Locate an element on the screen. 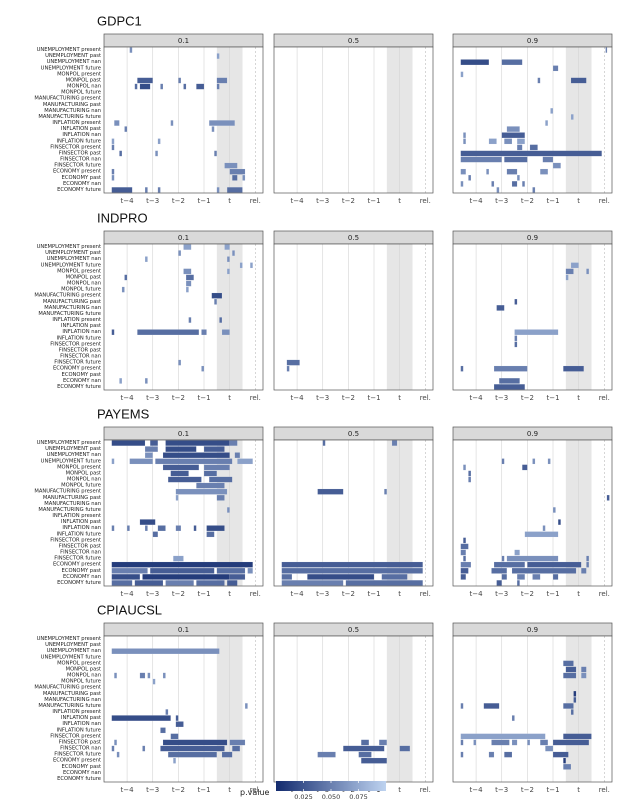 The image size is (630, 810). facet-strip-label: 0.1 is located at coordinates (183, 630).